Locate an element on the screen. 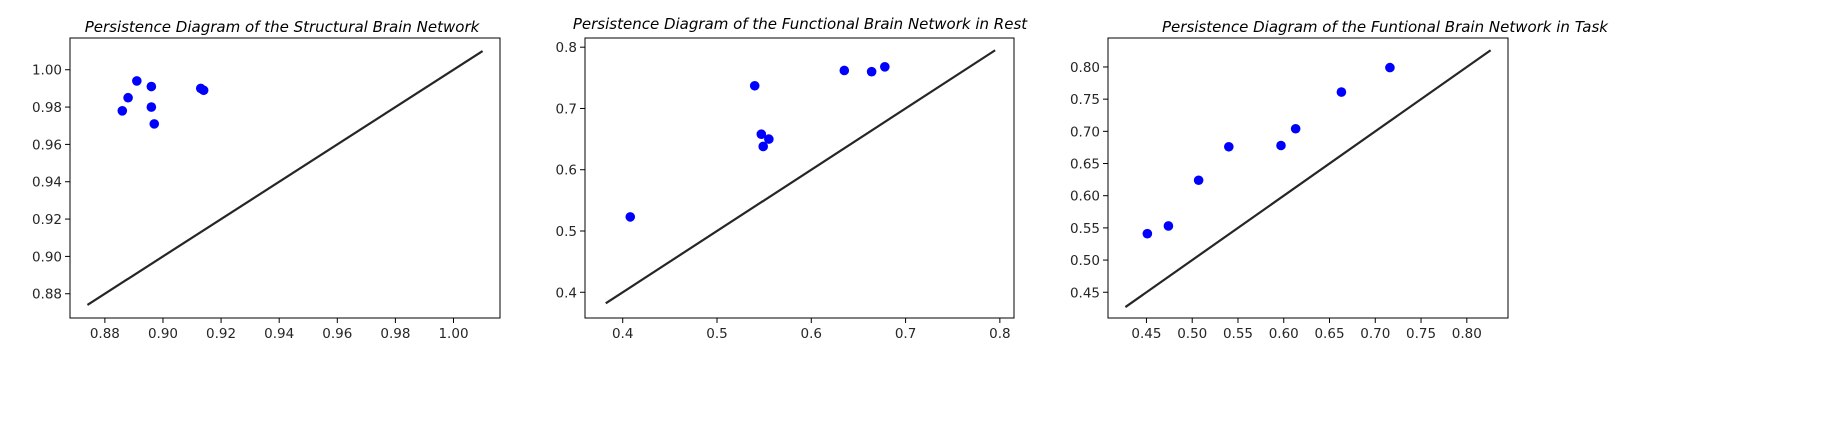 The height and width of the screenshot is (437, 1838). x-tick-label: 0.5 is located at coordinates (716, 334).